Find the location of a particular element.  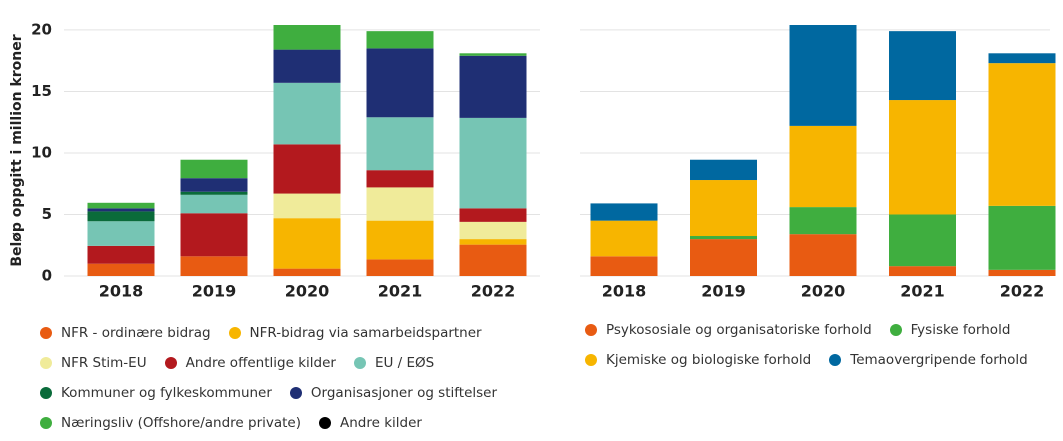

legend-item: Organisasjoner og stiftelser is located at coordinates (393, 392).